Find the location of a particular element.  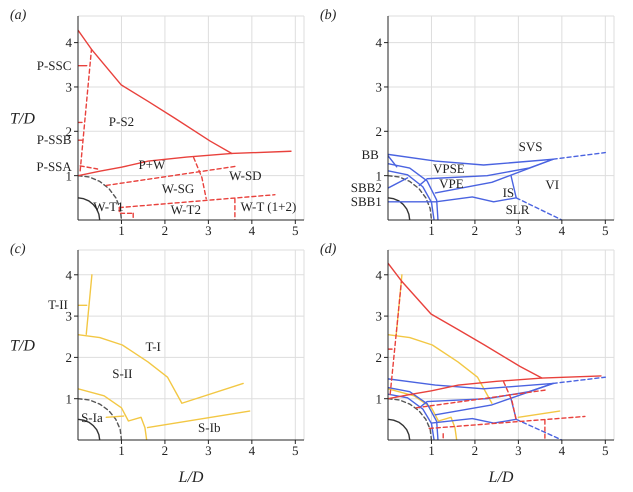

text: SBB1 is located at coordinates (366, 201).